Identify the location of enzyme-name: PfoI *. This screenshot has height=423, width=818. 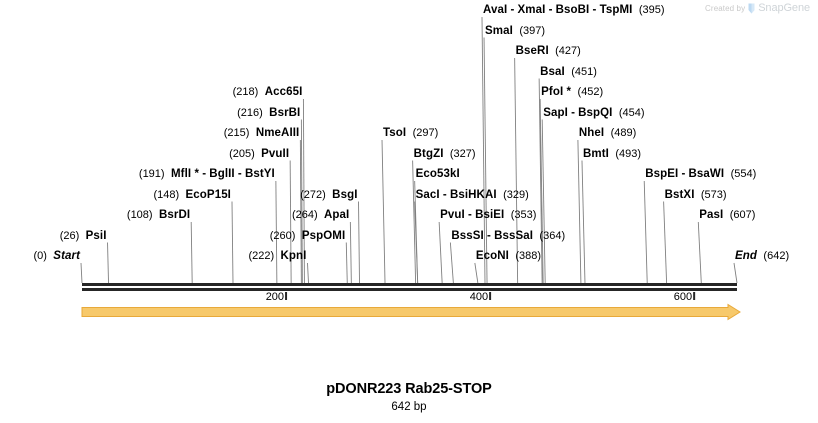
(556, 92).